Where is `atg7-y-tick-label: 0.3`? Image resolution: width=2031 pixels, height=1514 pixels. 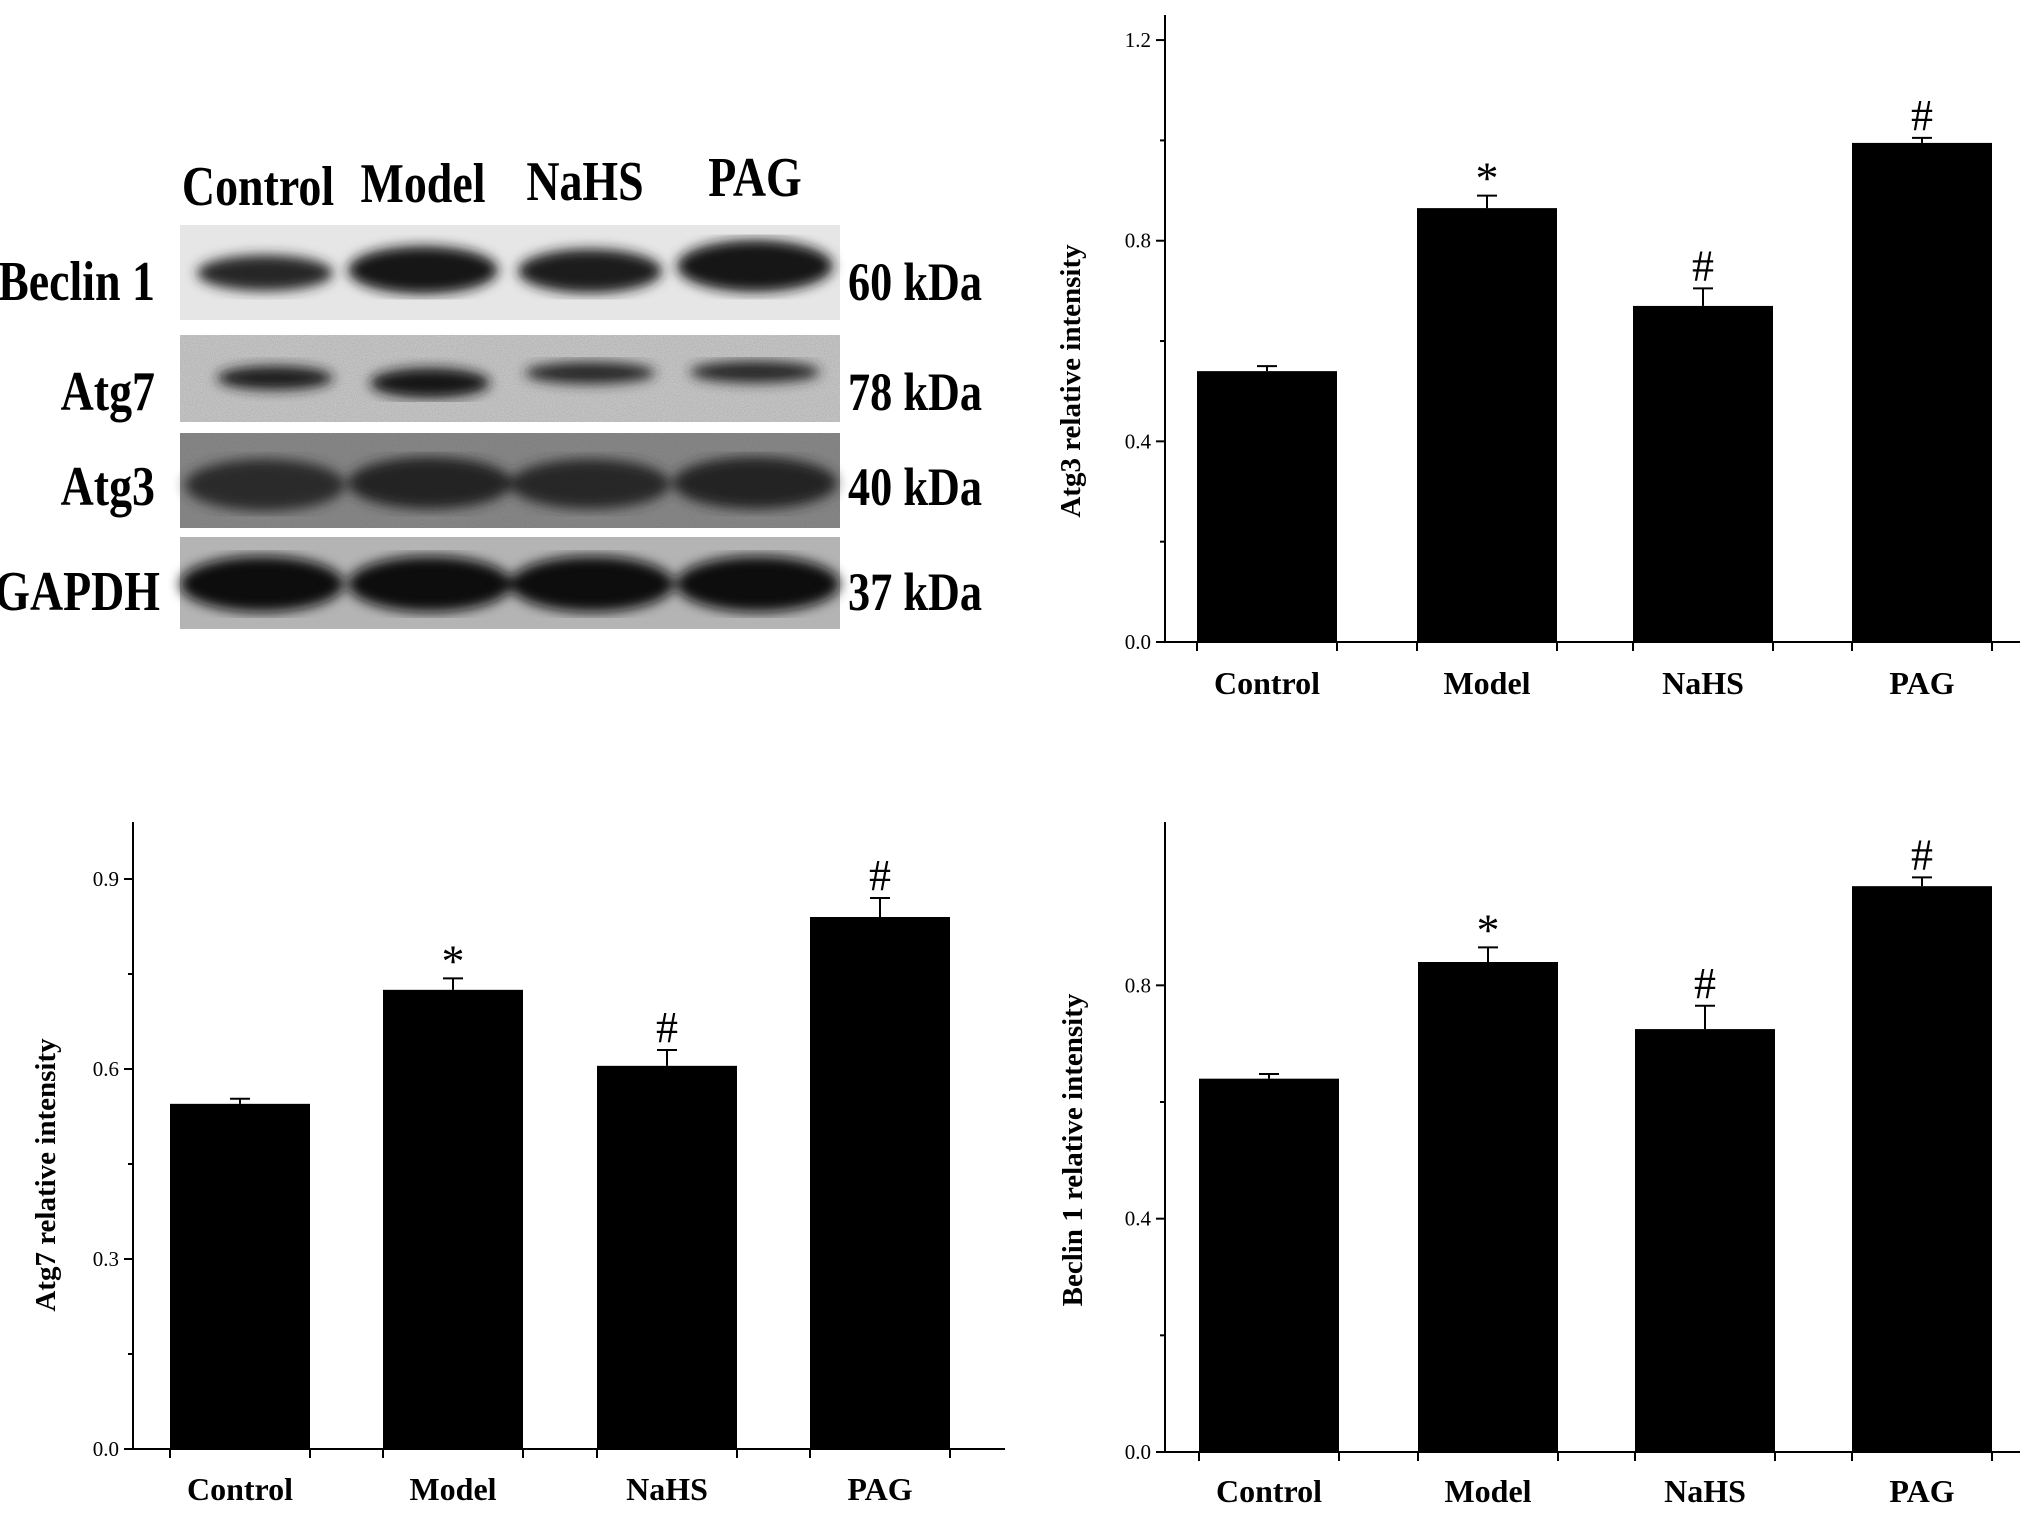 atg7-y-tick-label: 0.3 is located at coordinates (106, 1259).